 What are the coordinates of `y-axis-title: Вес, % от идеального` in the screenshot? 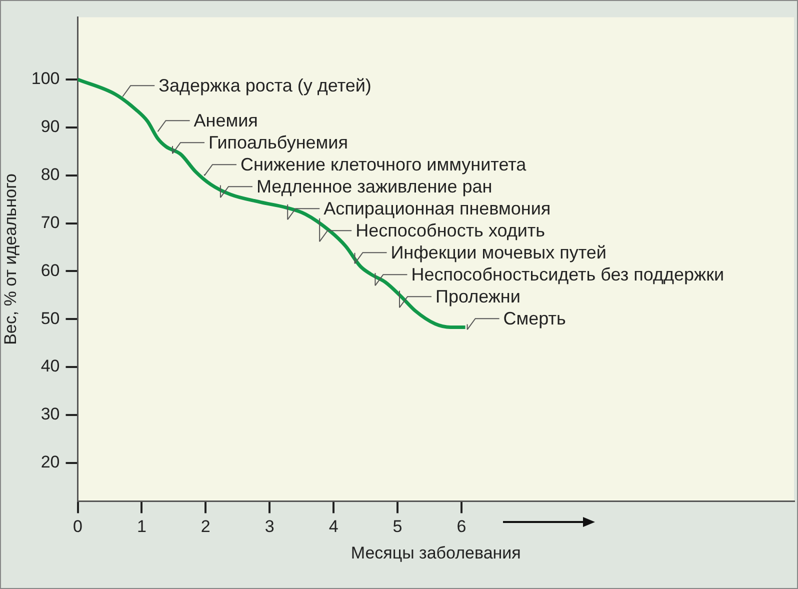 It's located at (10, 259).